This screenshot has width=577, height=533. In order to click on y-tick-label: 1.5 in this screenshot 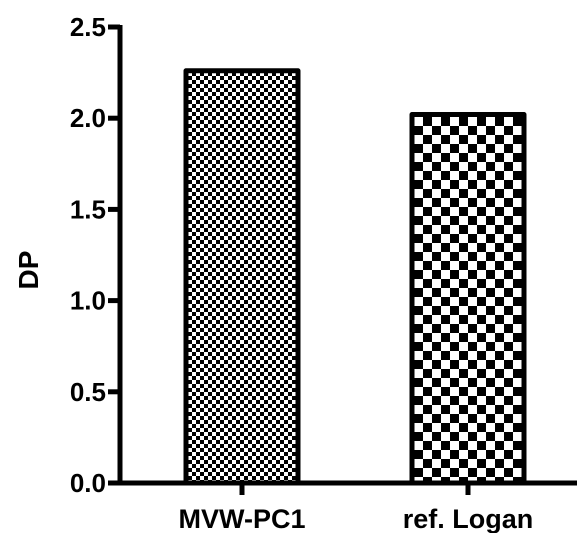, I will do `click(88, 209)`.